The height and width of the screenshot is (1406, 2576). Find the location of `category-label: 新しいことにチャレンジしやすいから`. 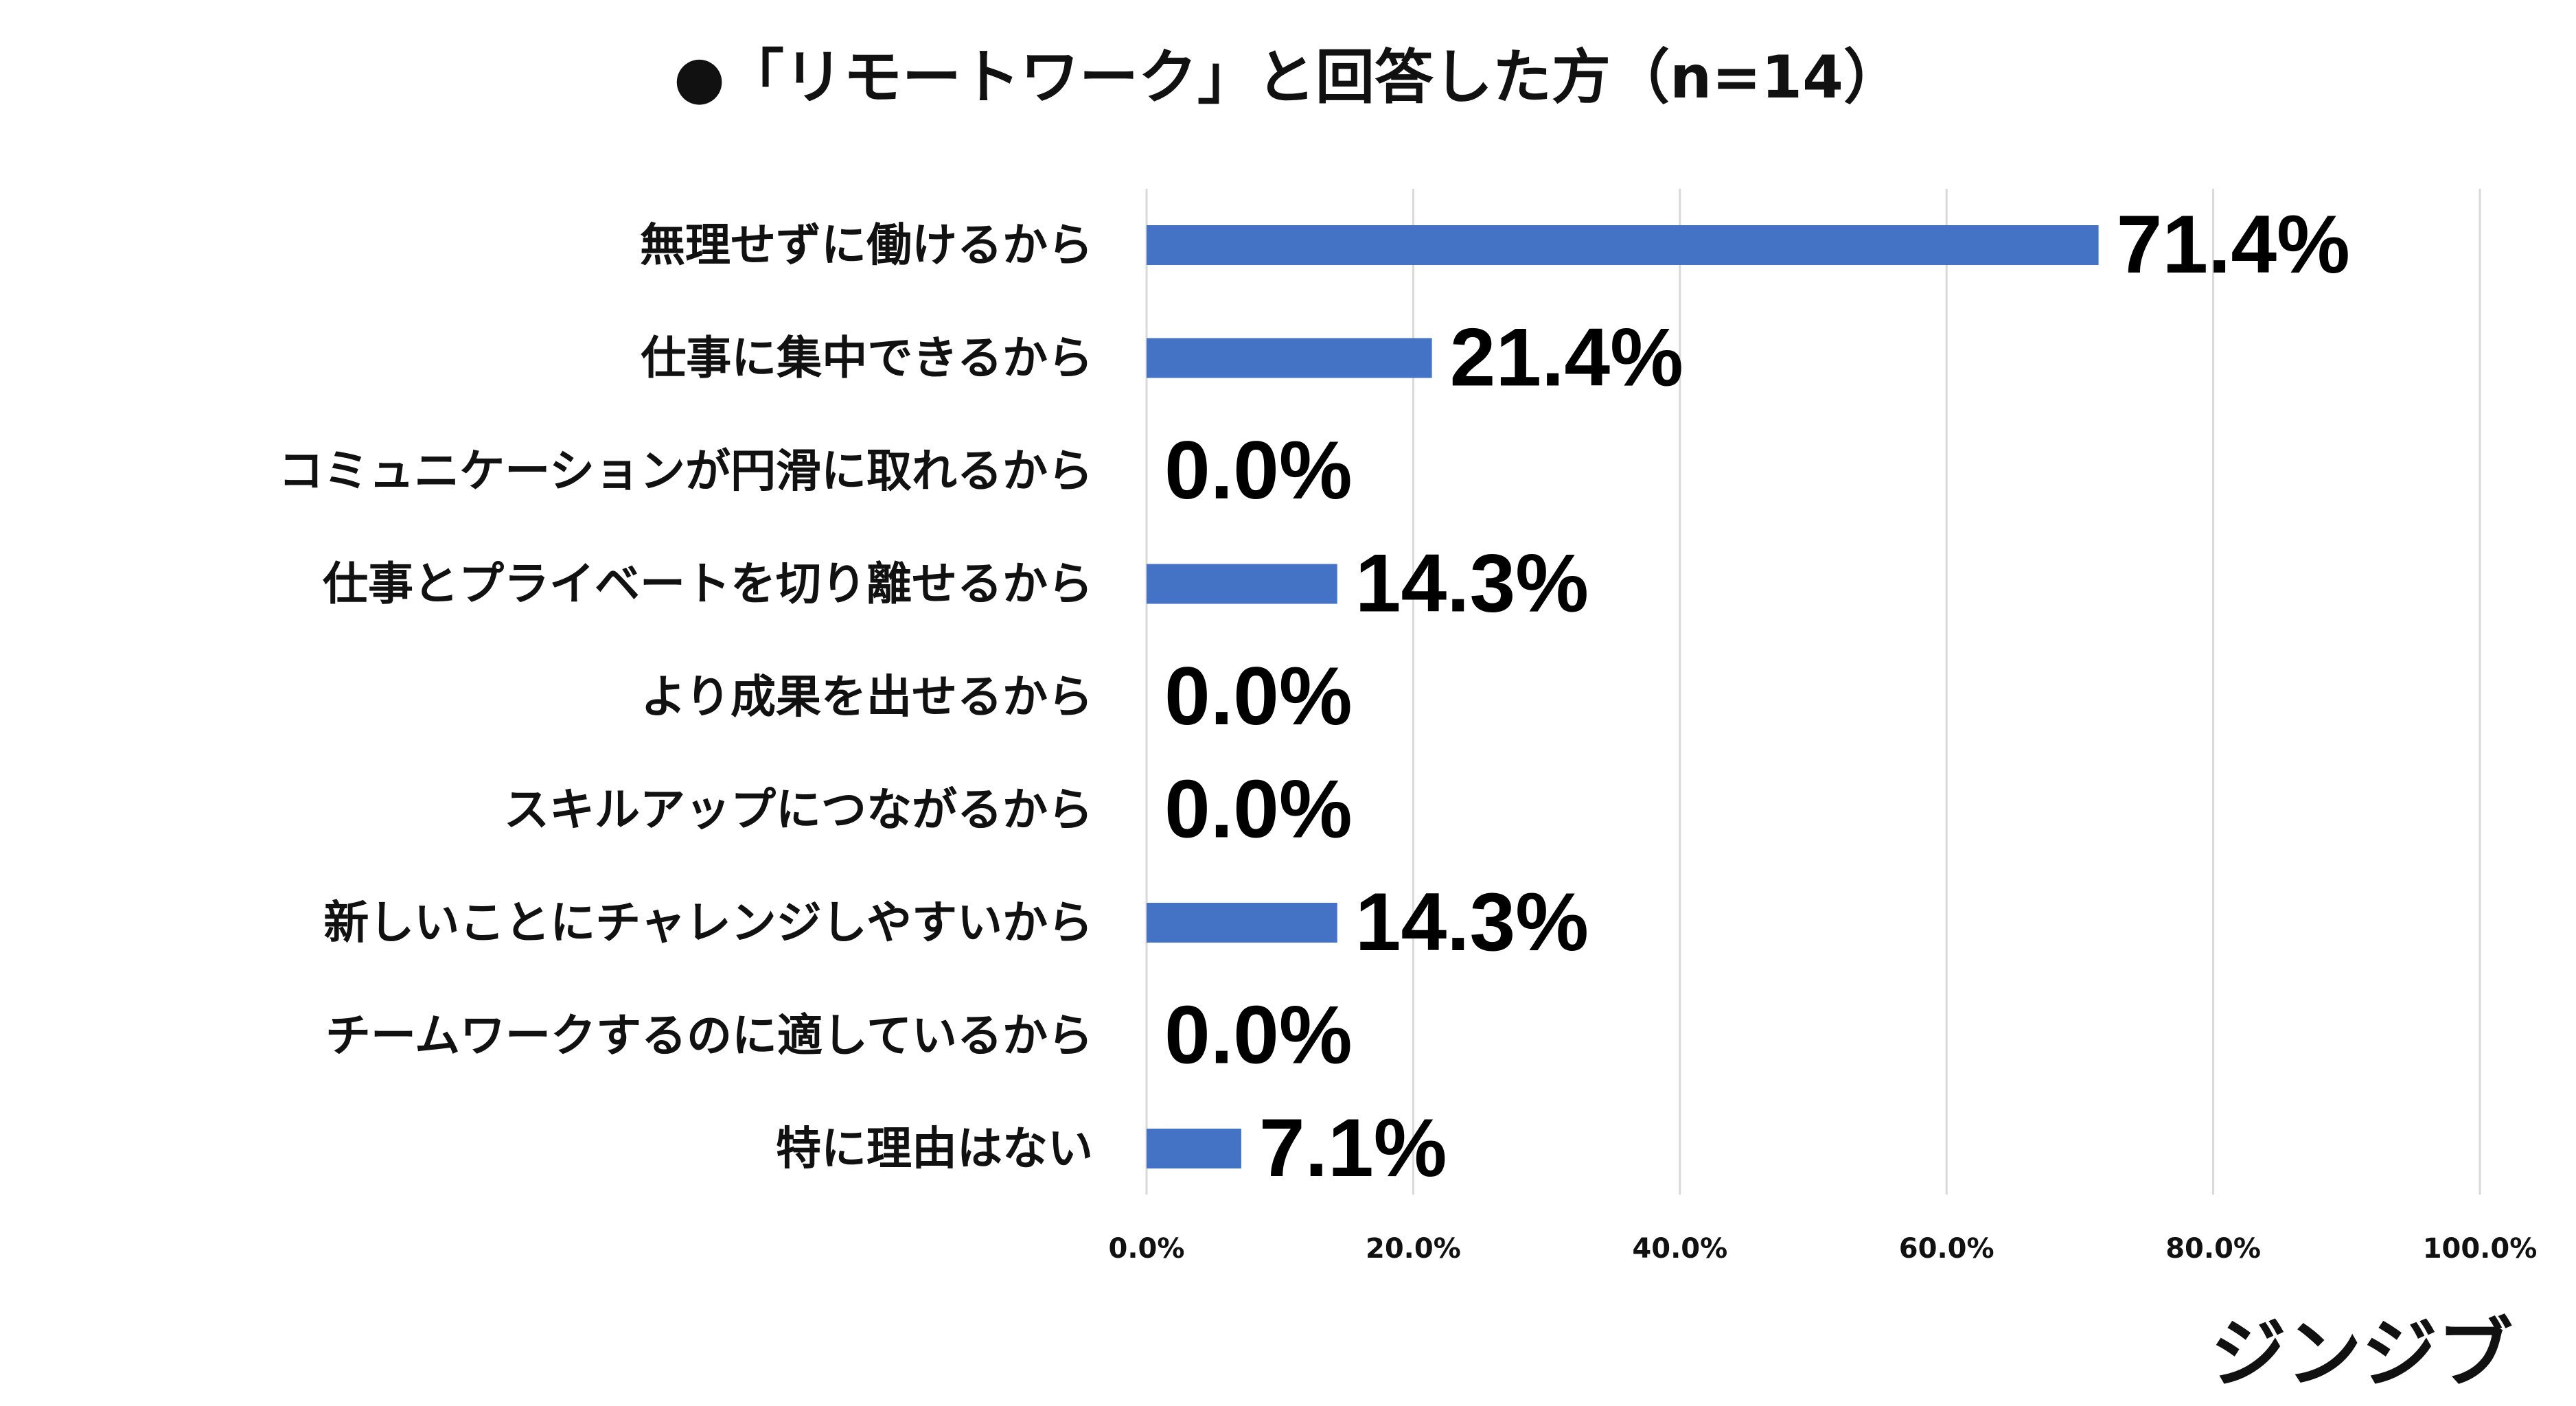

category-label: 新しいことにチャレンジしやすいから is located at coordinates (708, 923).